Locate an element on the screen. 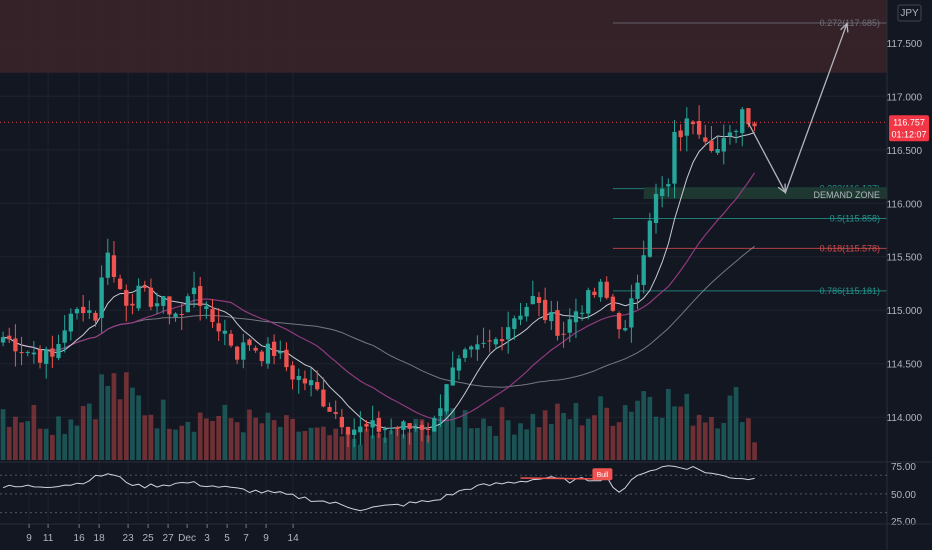 This screenshot has width=932, height=550. price-tick-label: 114.000 is located at coordinates (905, 418).